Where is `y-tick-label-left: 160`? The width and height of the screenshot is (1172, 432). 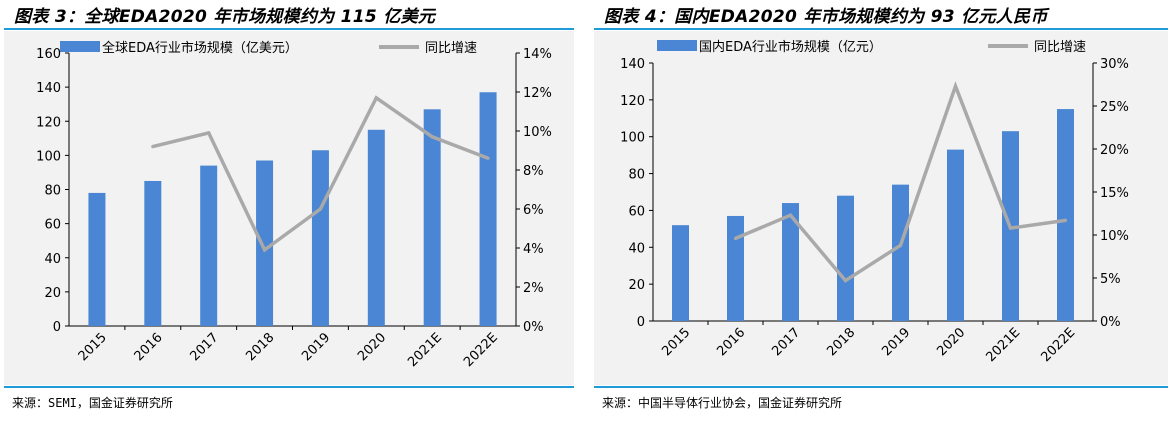 y-tick-label-left: 160 is located at coordinates (48, 54).